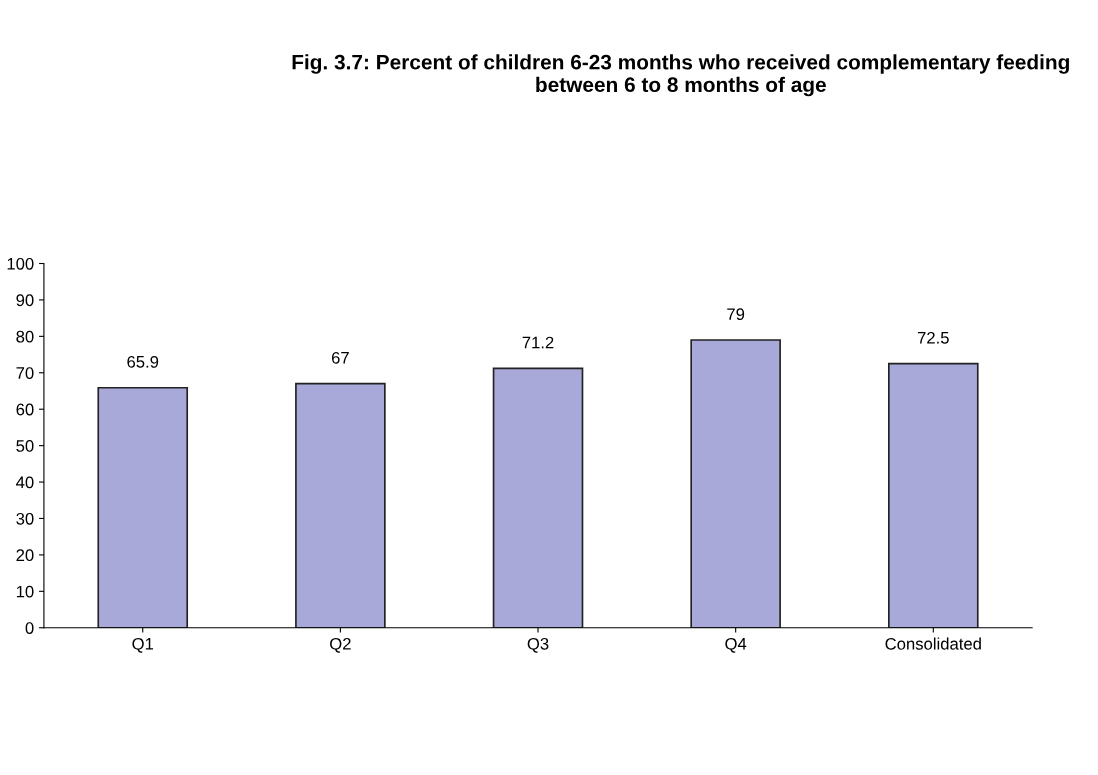 Image resolution: width=1098 pixels, height=775 pixels. Describe the element at coordinates (25, 482) in the screenshot. I see `y-tick-label: 40` at that location.